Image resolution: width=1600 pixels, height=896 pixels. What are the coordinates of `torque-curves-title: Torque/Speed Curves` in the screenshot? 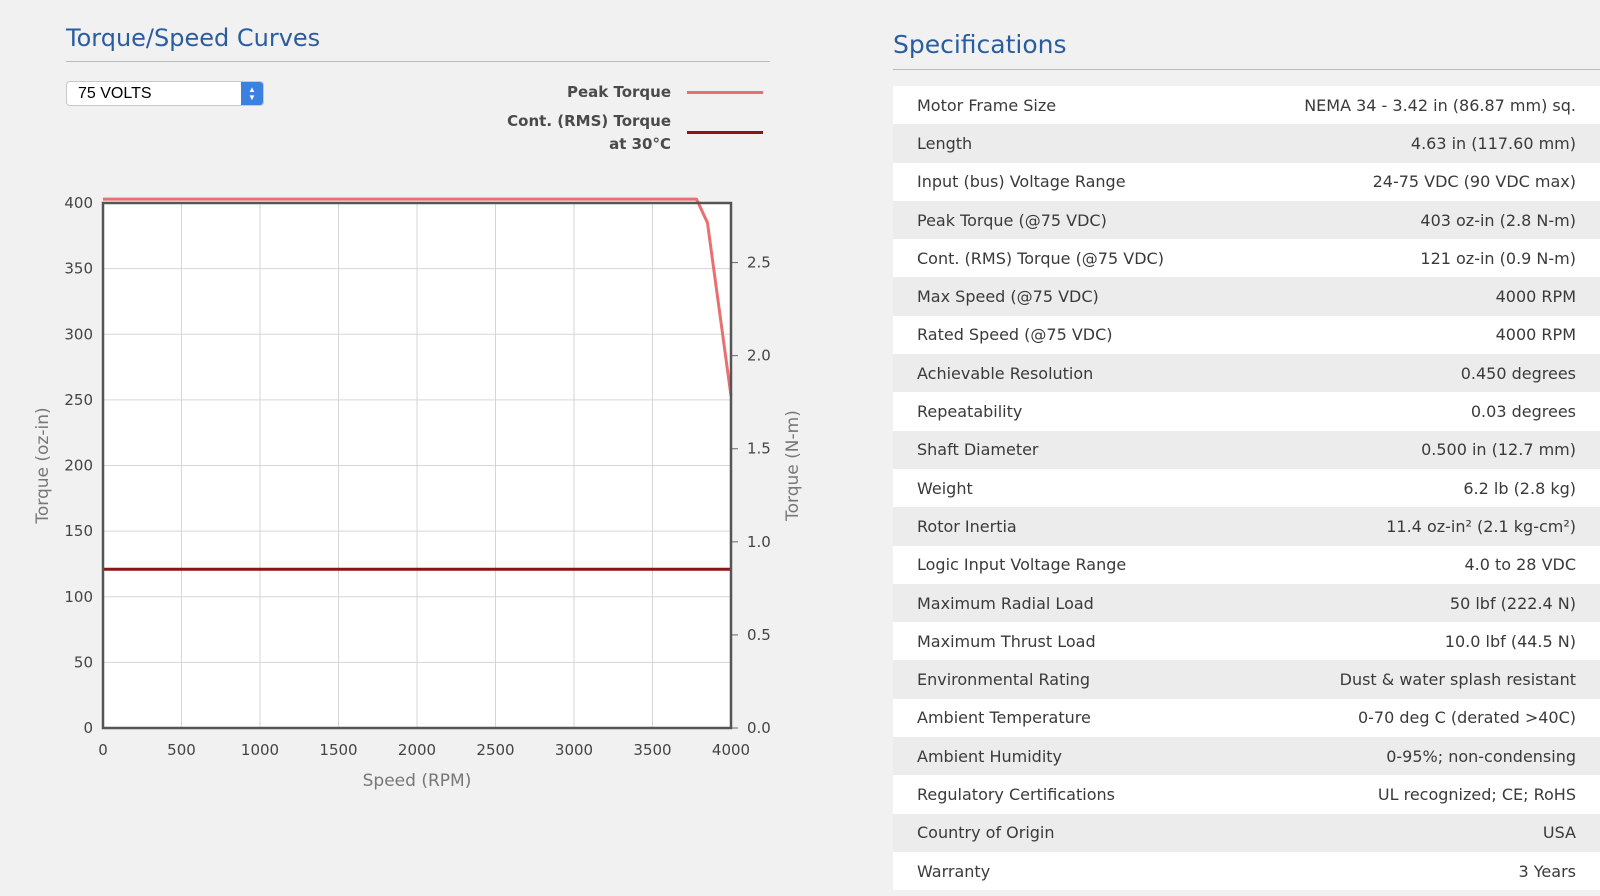 It's located at (193, 38).